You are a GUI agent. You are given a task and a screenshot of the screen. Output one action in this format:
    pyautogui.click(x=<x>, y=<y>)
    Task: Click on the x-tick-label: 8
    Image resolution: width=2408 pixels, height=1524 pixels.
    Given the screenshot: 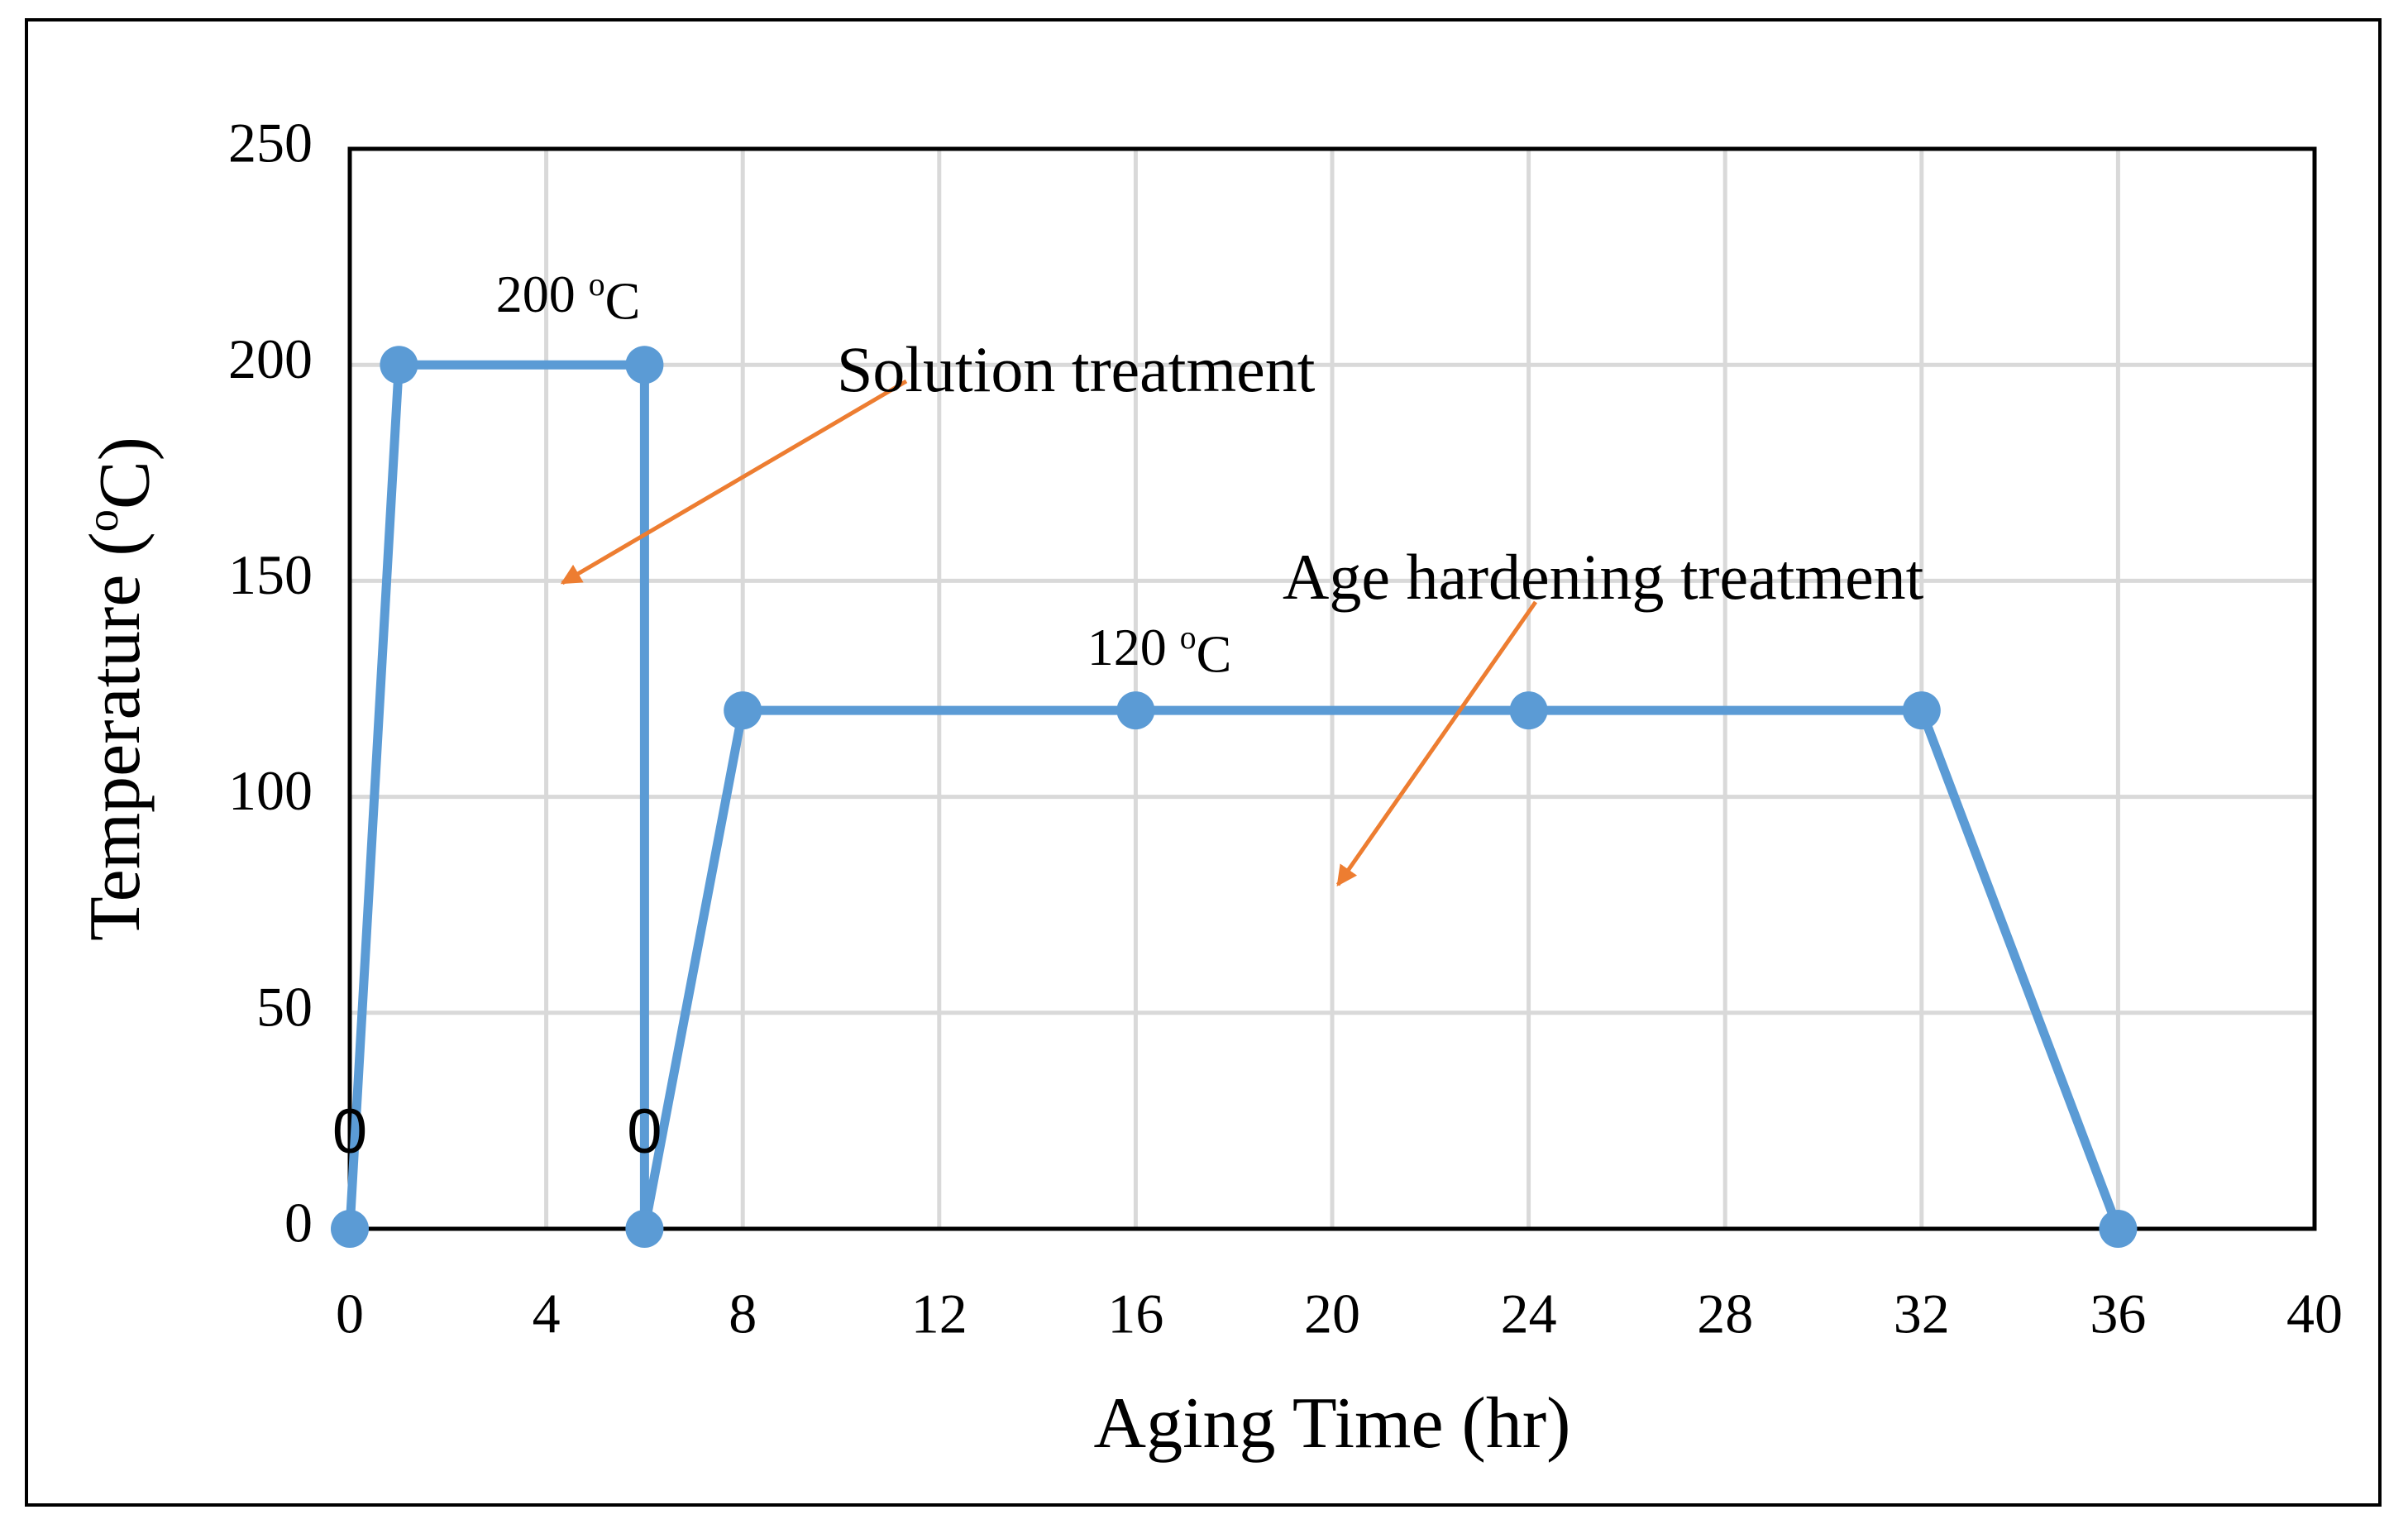 What is the action you would take?
    pyautogui.click(x=743, y=1314)
    